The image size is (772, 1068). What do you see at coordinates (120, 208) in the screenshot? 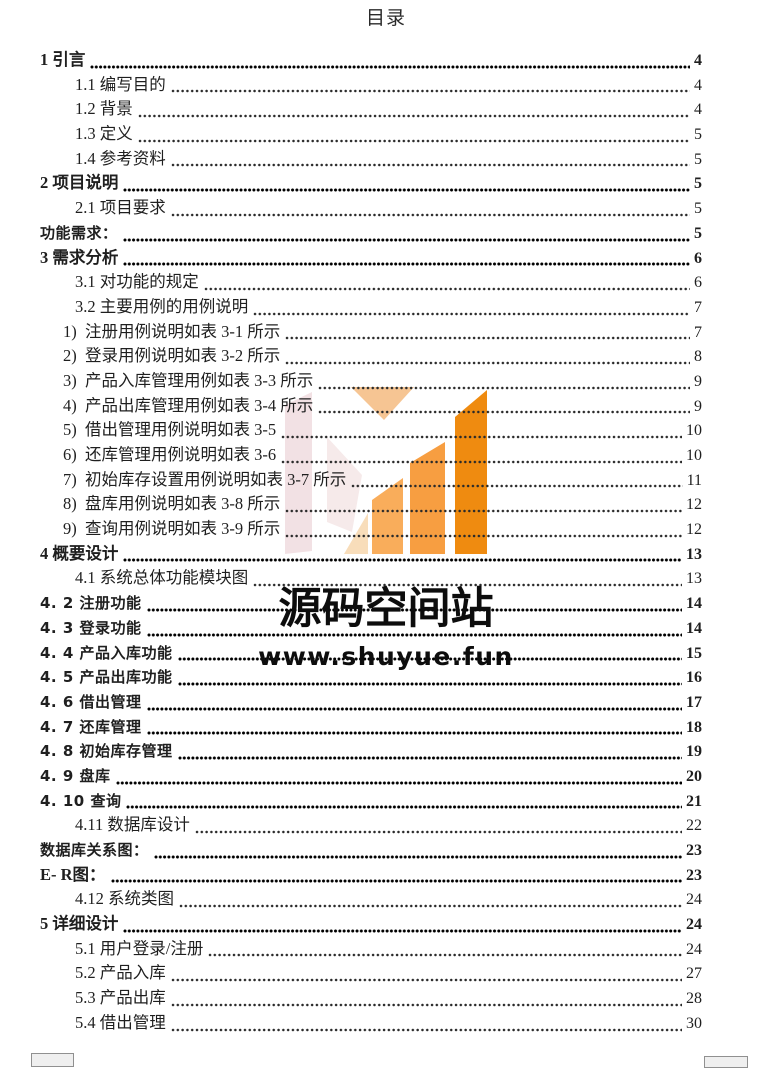
I see `toc-entry-label: 2.1 项目要求` at bounding box center [120, 208].